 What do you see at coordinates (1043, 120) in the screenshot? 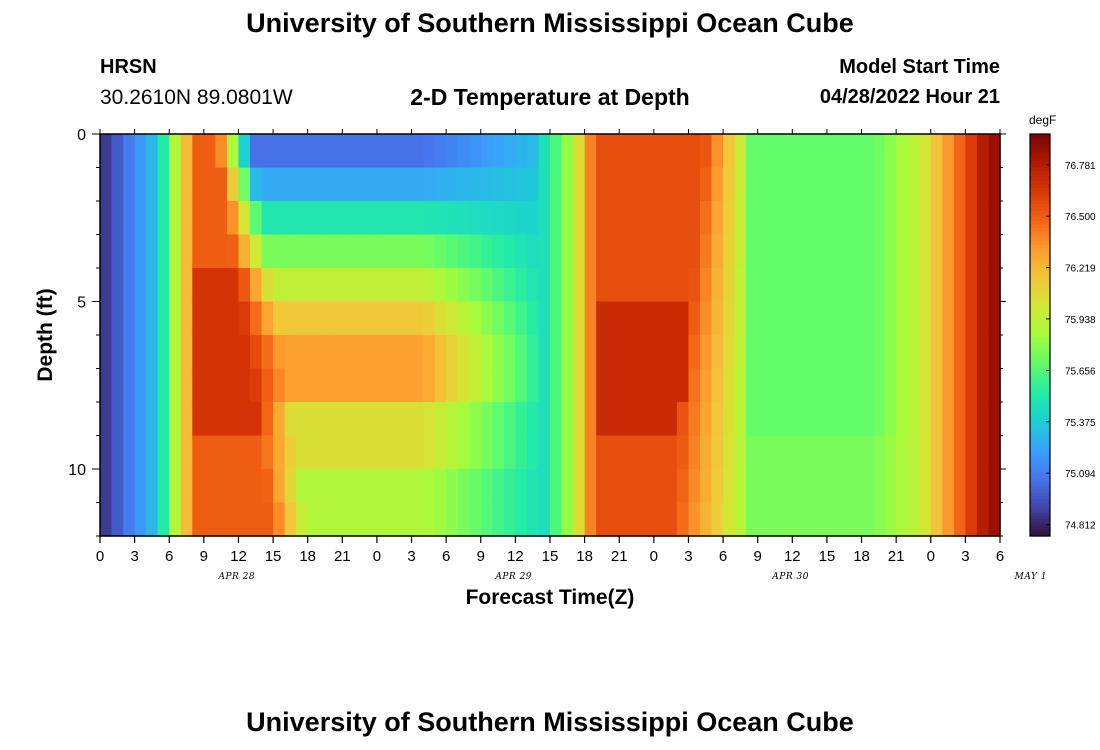
I see `colorbar-unit: degF` at bounding box center [1043, 120].